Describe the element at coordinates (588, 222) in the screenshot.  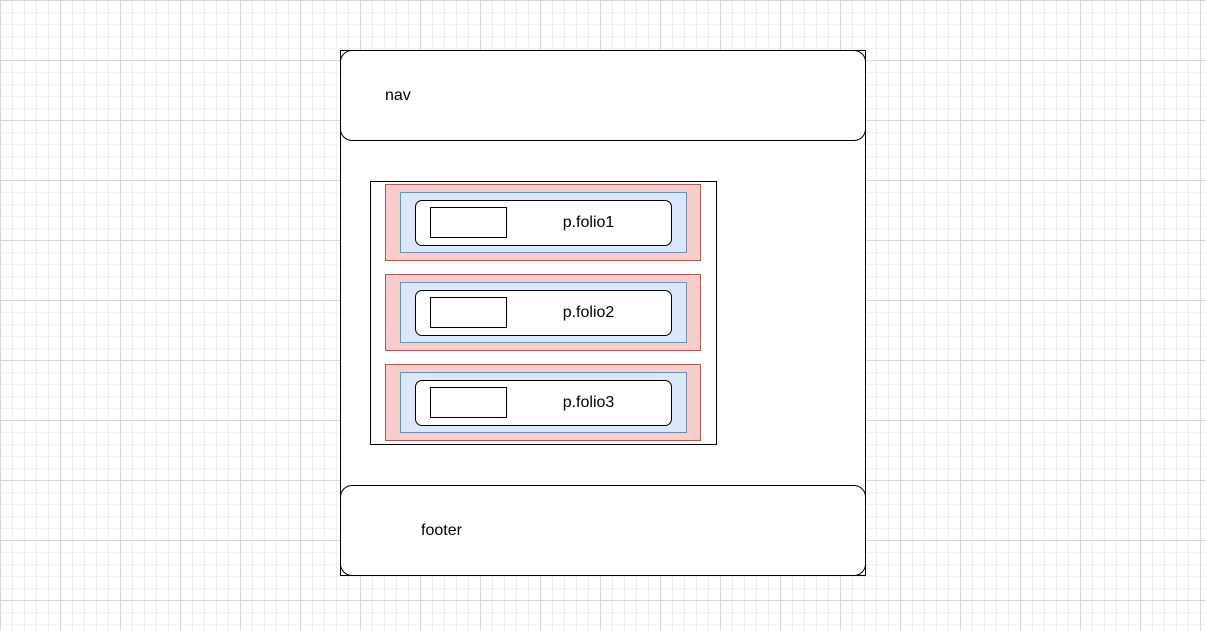
I see `portfolio-item-label: p.folio1` at that location.